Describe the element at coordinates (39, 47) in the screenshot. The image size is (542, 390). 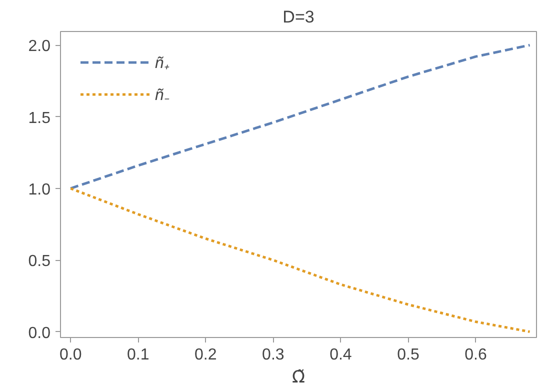
I see `y-tick-label: 2.0` at that location.